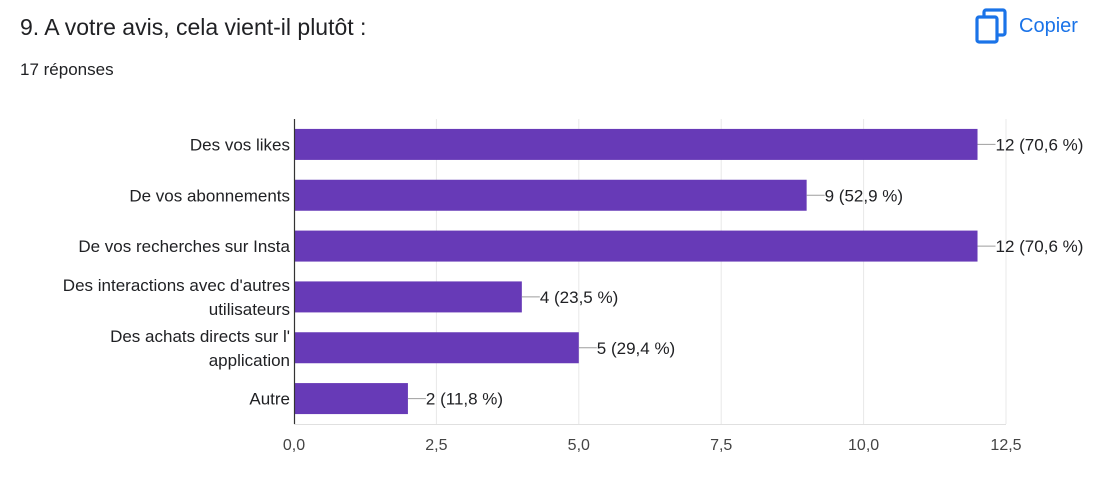 This screenshot has height=489, width=1105. I want to click on category-label: De vos recherches sur Insta, so click(184, 246).